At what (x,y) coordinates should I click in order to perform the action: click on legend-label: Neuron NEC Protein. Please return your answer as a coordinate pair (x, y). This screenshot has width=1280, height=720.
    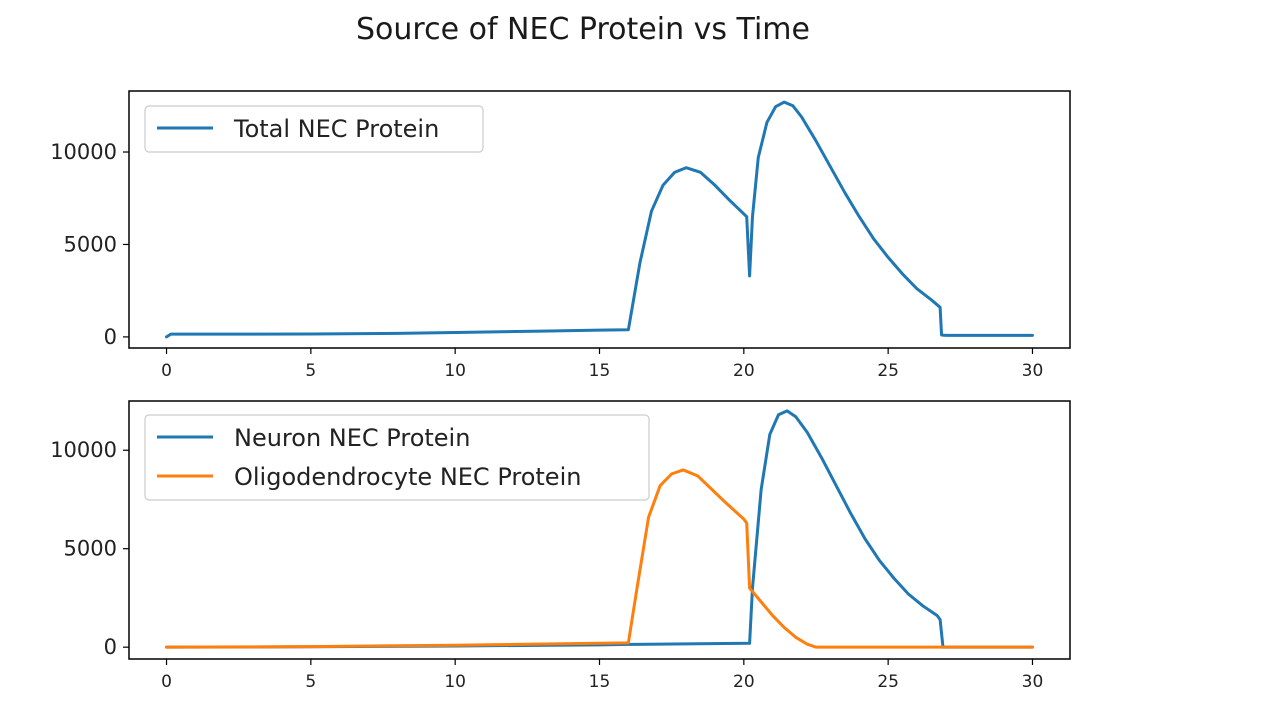
    Looking at the image, I should click on (352, 438).